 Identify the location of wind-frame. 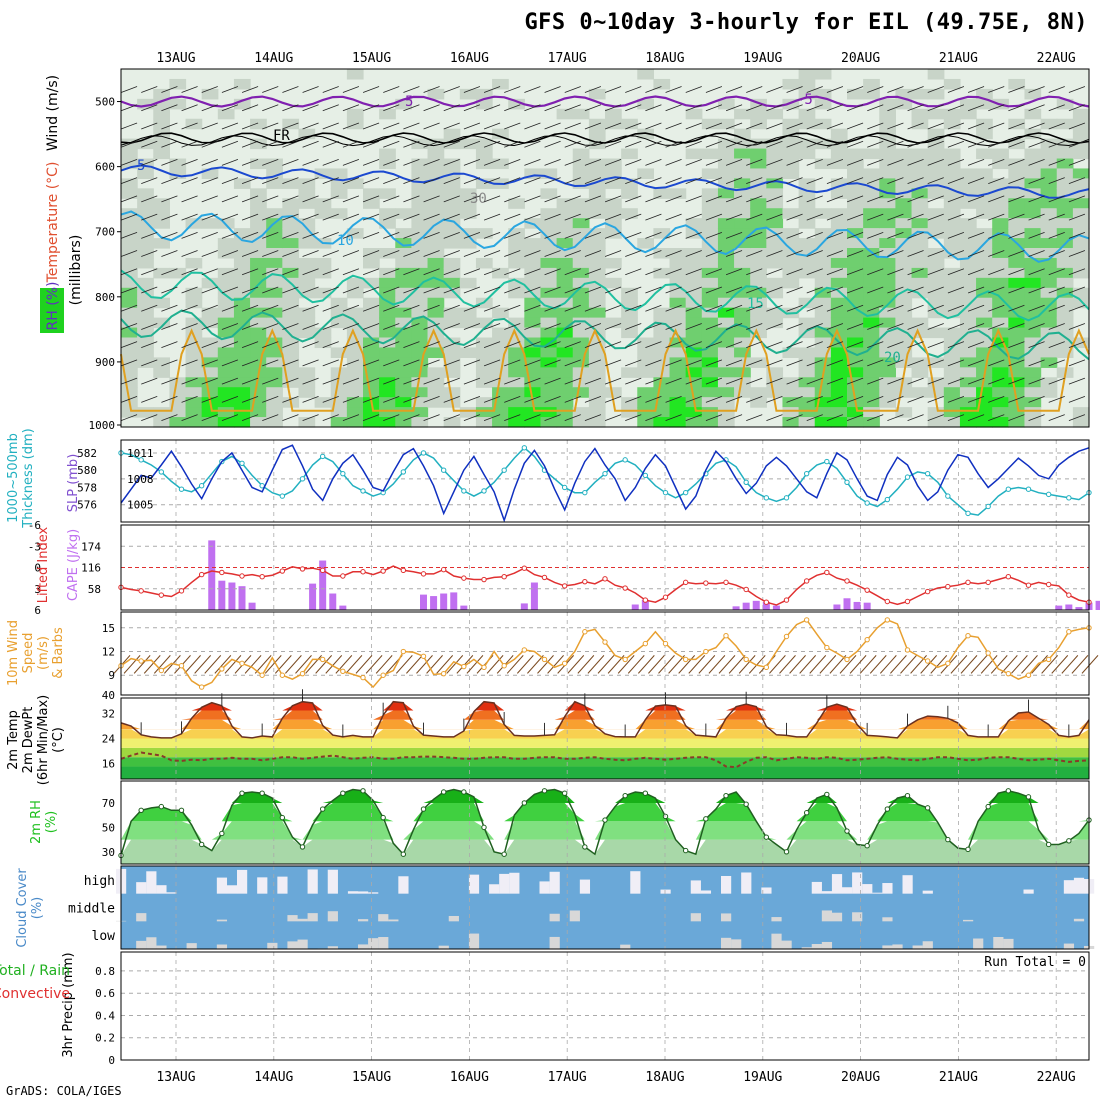
(605, 653).